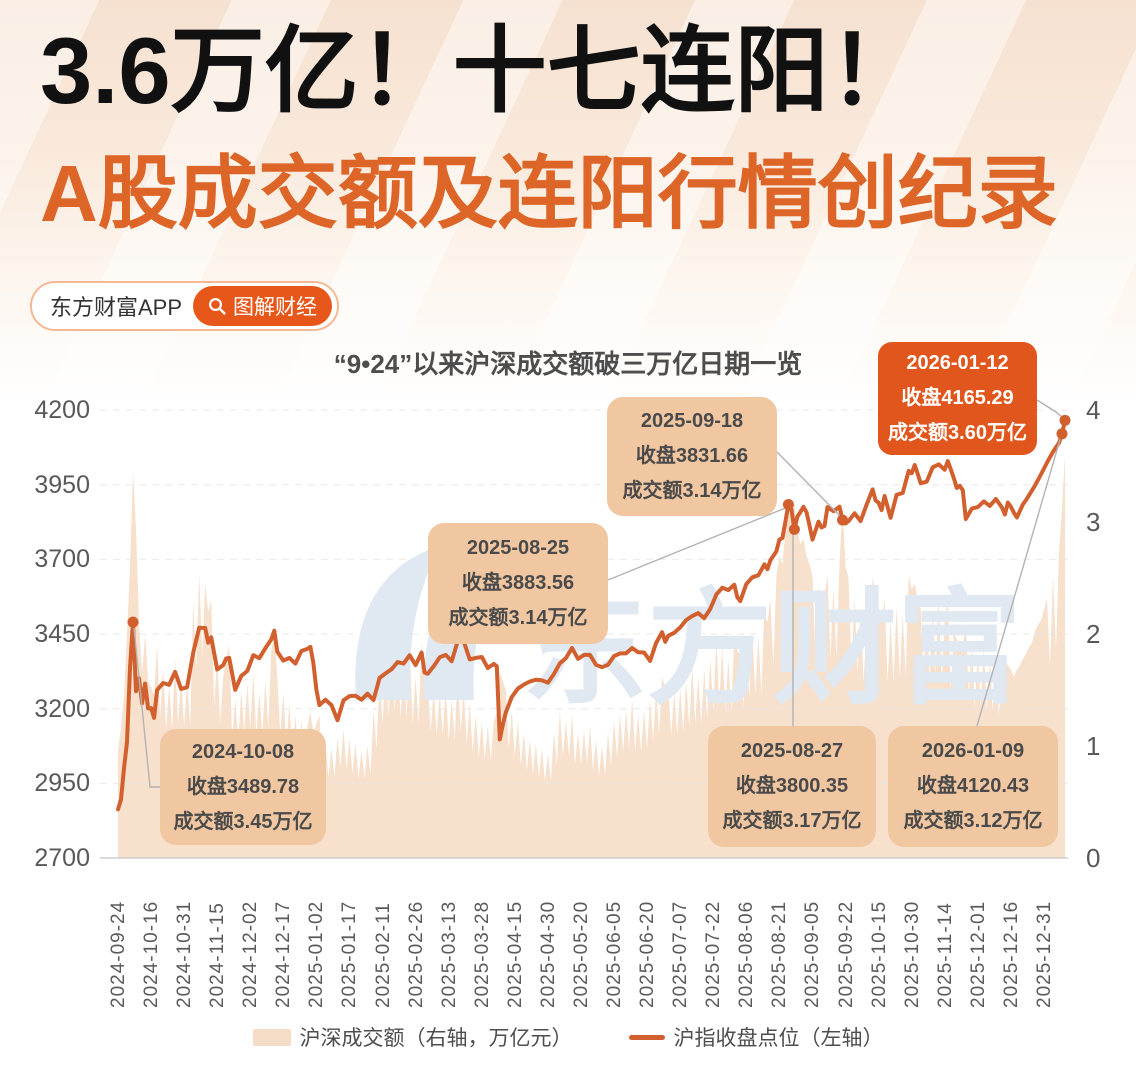 The width and height of the screenshot is (1136, 1070). I want to click on callout-close: 收盘3800.35, so click(792, 786).